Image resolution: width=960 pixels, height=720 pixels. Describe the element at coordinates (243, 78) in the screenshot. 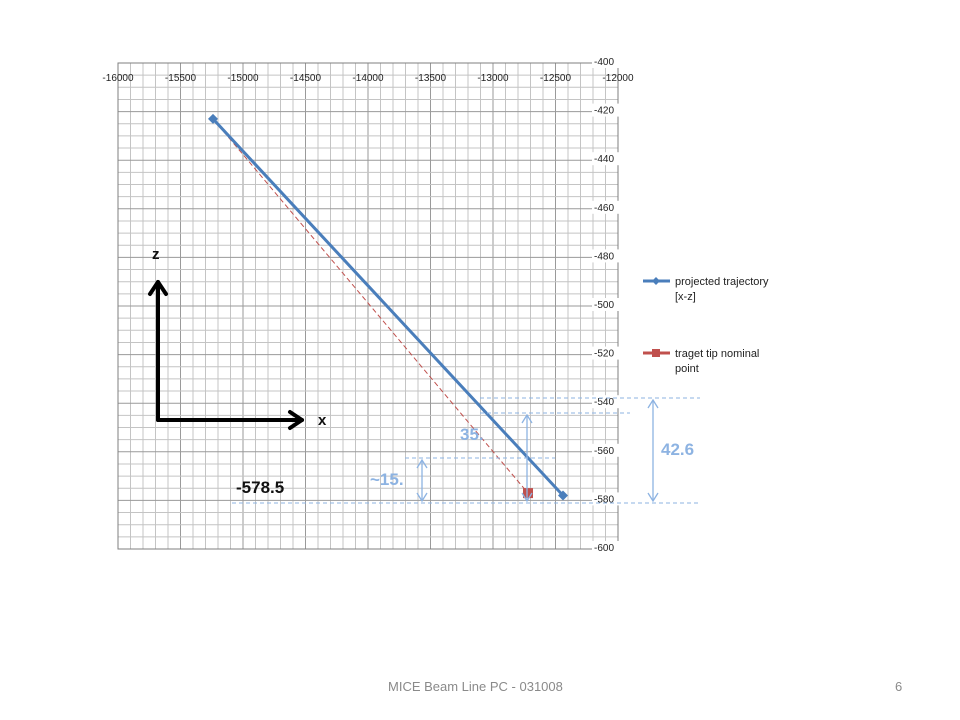

I see `x-tick-label: -15000` at that location.